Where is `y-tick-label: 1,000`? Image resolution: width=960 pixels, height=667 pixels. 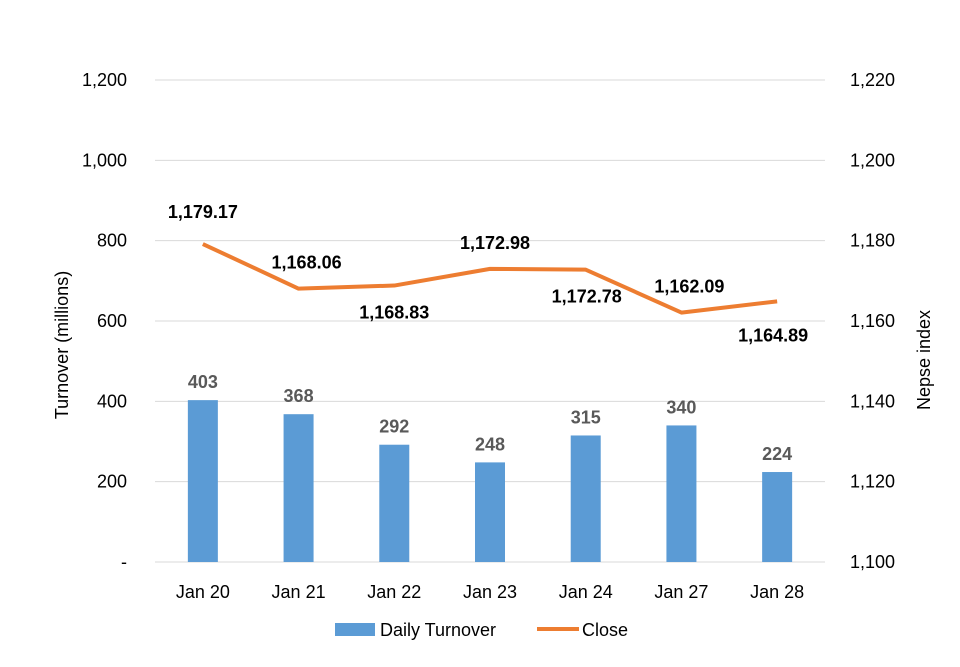
y-tick-label: 1,000 is located at coordinates (104, 160).